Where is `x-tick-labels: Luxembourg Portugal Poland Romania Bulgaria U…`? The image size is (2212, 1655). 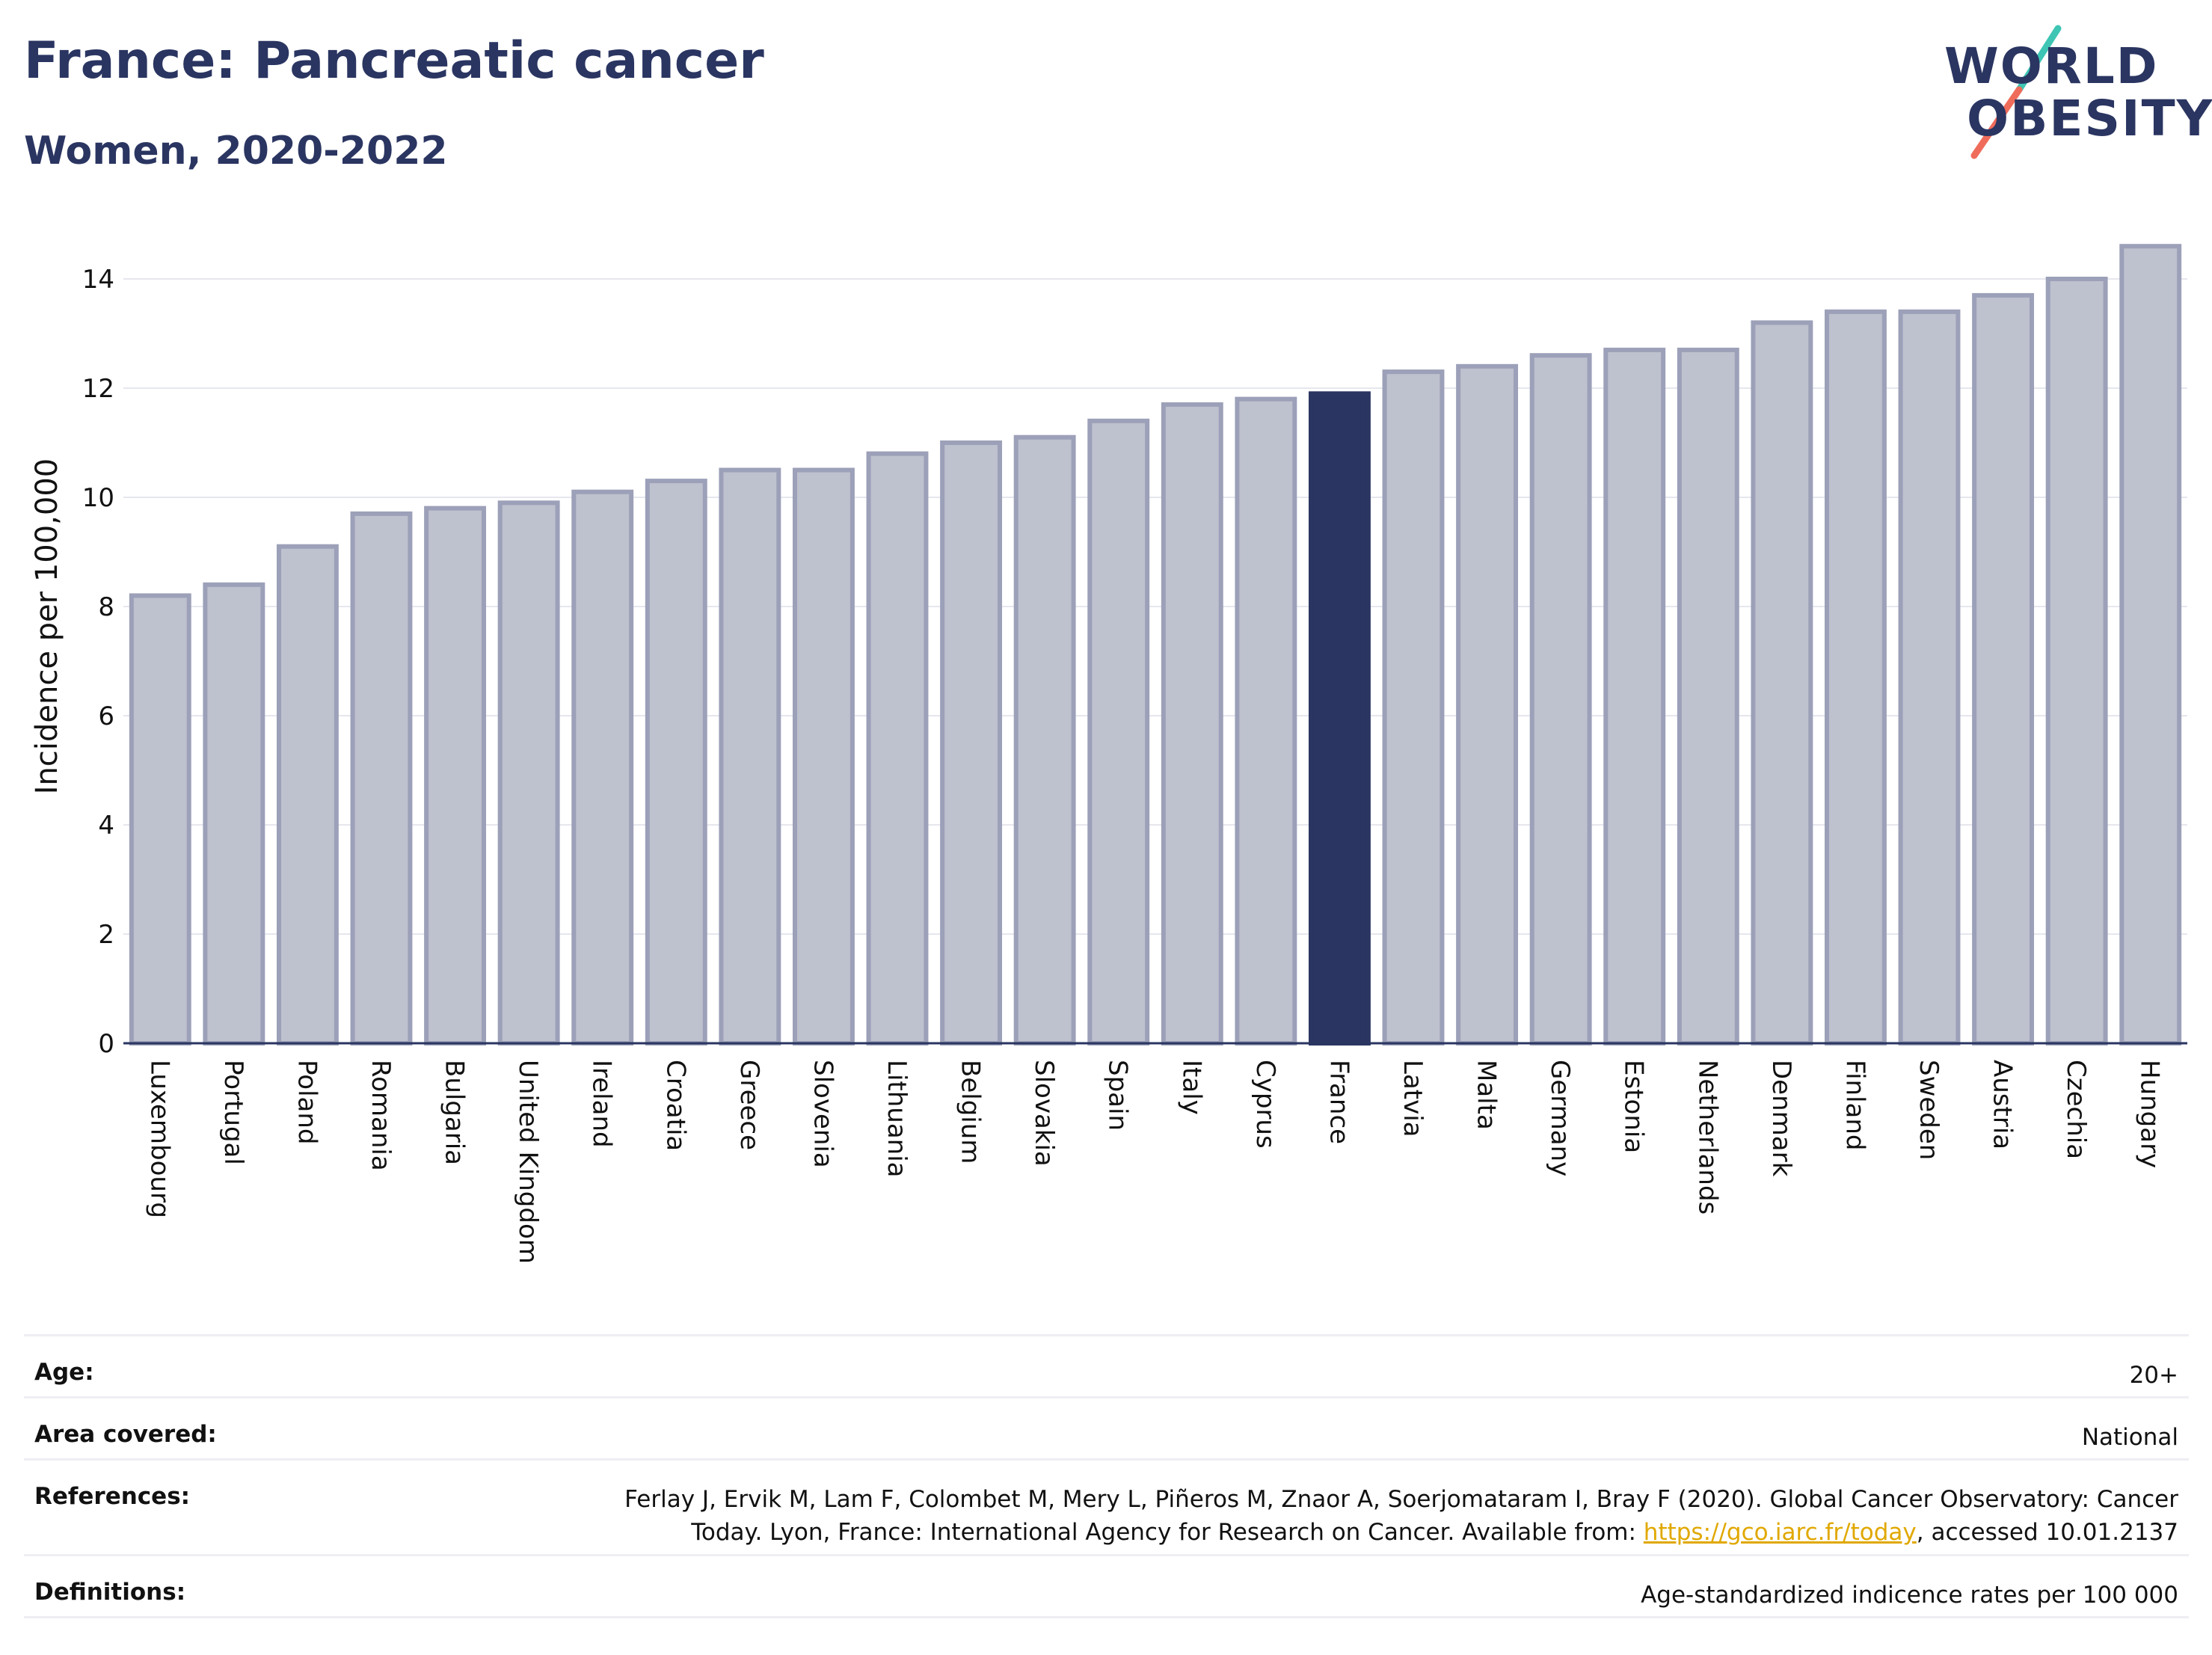 x-tick-labels: Luxembourg Portugal Poland Romania Bulgaria U… is located at coordinates (1154, 1162).